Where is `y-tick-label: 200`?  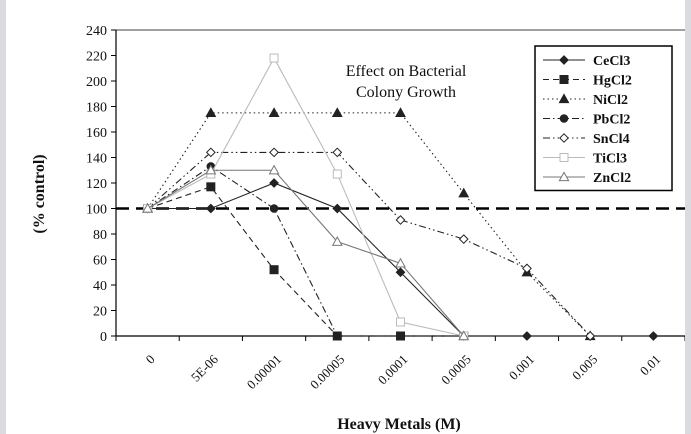
y-tick-label: 200 is located at coordinates (96, 82).